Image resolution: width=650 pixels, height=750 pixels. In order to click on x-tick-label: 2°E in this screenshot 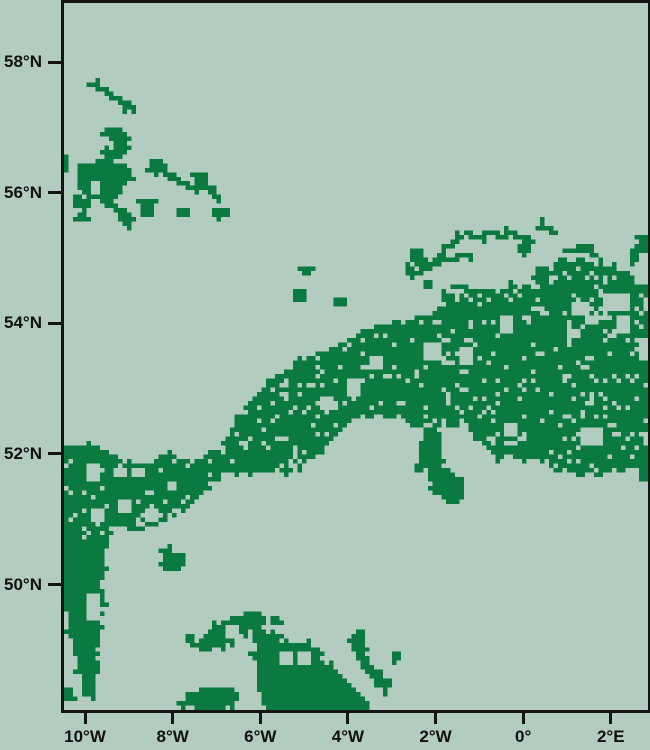, I will do `click(610, 736)`.